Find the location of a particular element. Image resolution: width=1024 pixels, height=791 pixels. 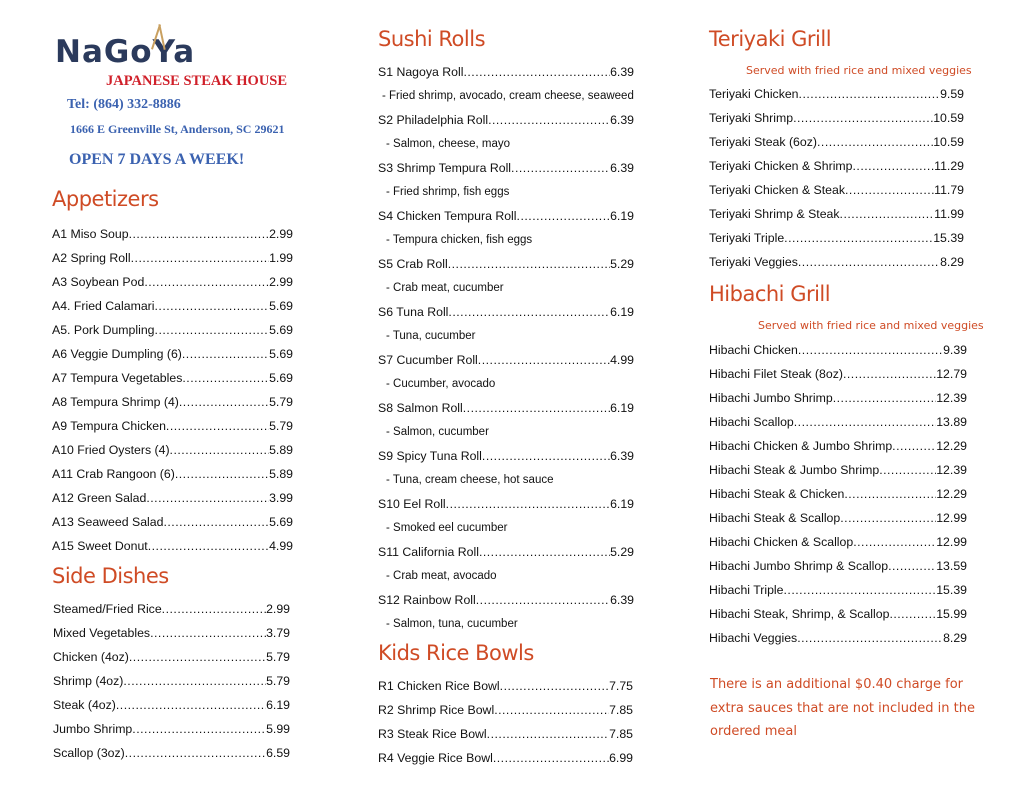

item-price: 12.39 is located at coordinates (951, 398).